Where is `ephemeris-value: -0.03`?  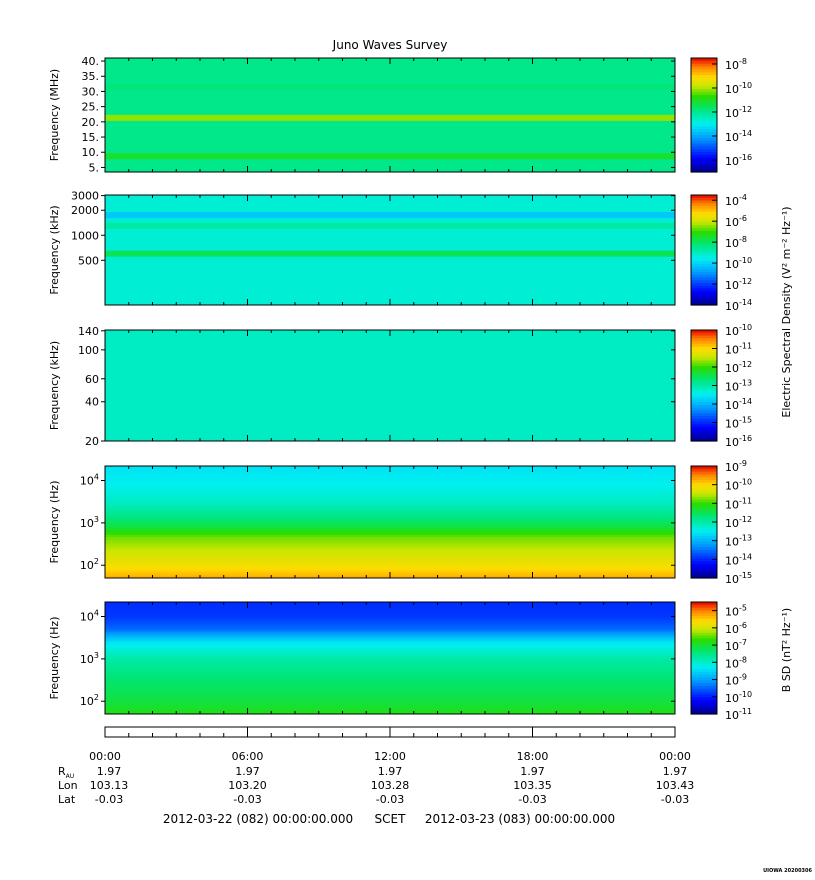
ephemeris-value: -0.03 is located at coordinates (247, 799).